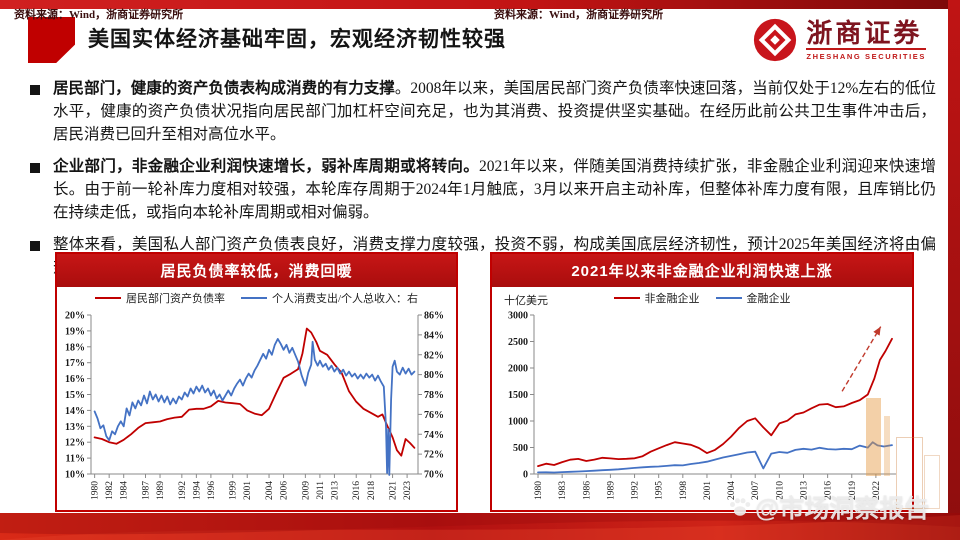 The image size is (960, 540). Describe the element at coordinates (702, 270) in the screenshot. I see `corporate-chart-title: 2021年以来非金融企业利润快速上涨` at that location.